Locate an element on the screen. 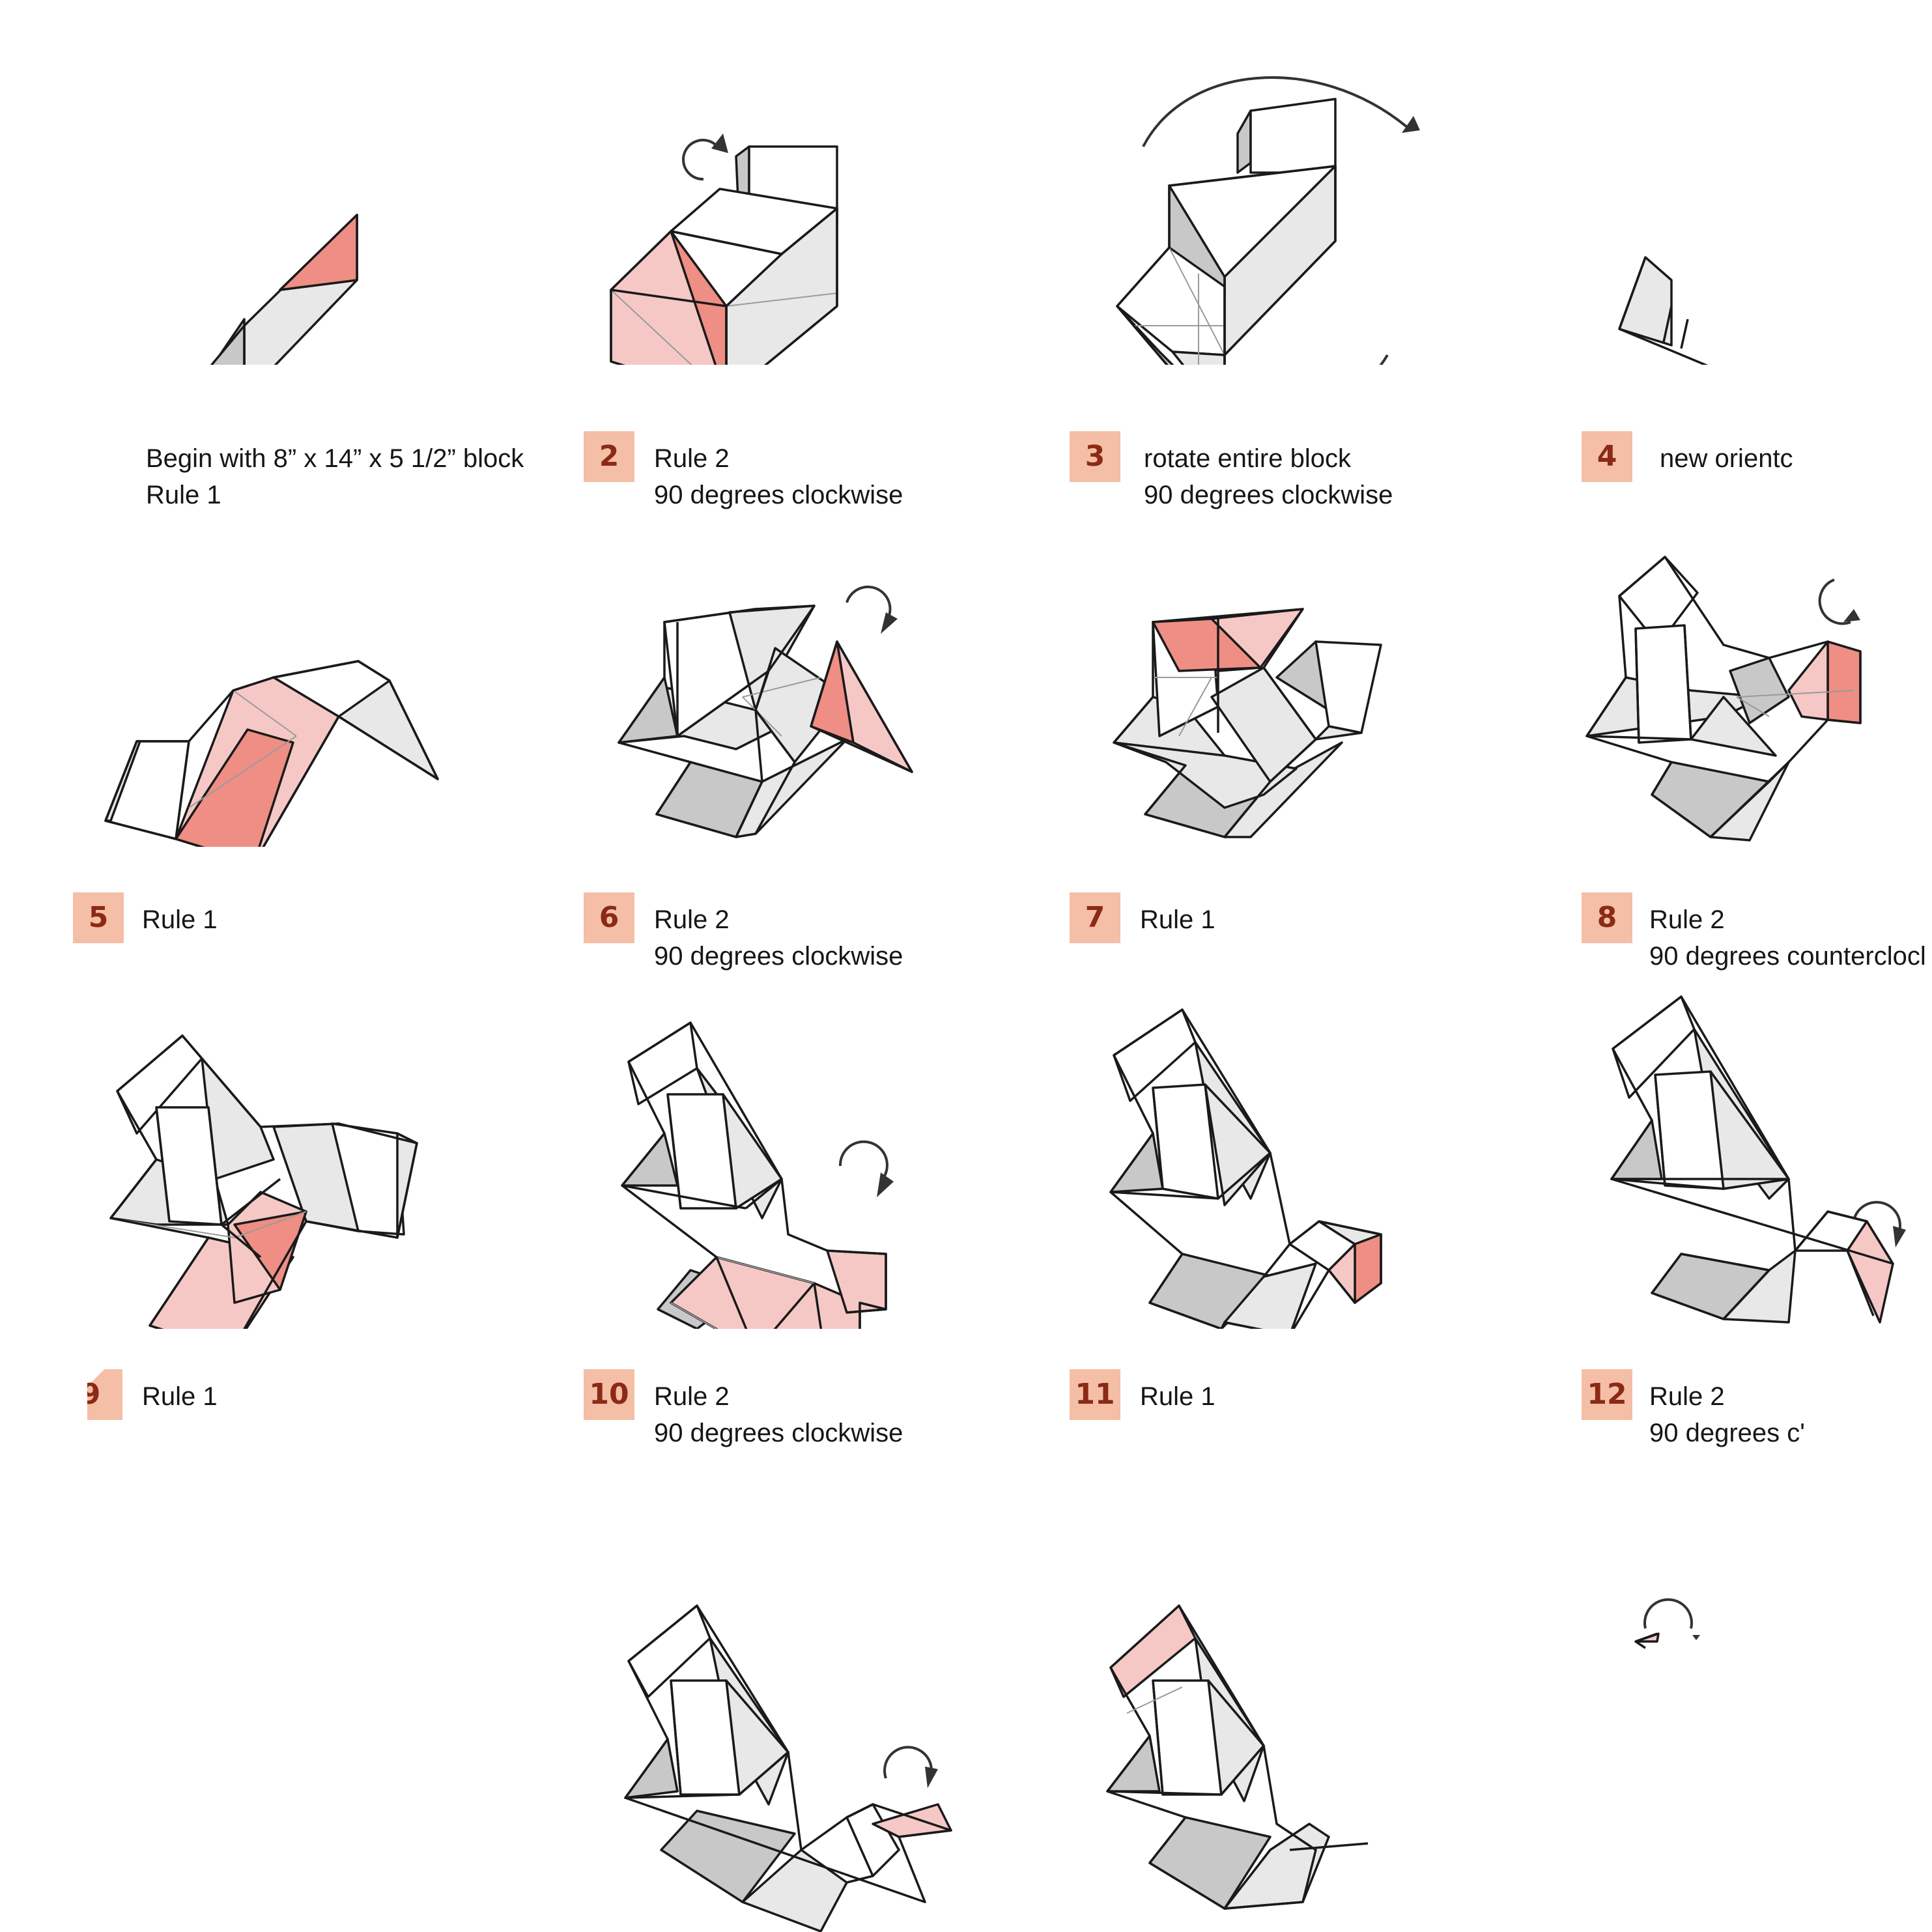  step-5-figure is located at coordinates (241, 665).